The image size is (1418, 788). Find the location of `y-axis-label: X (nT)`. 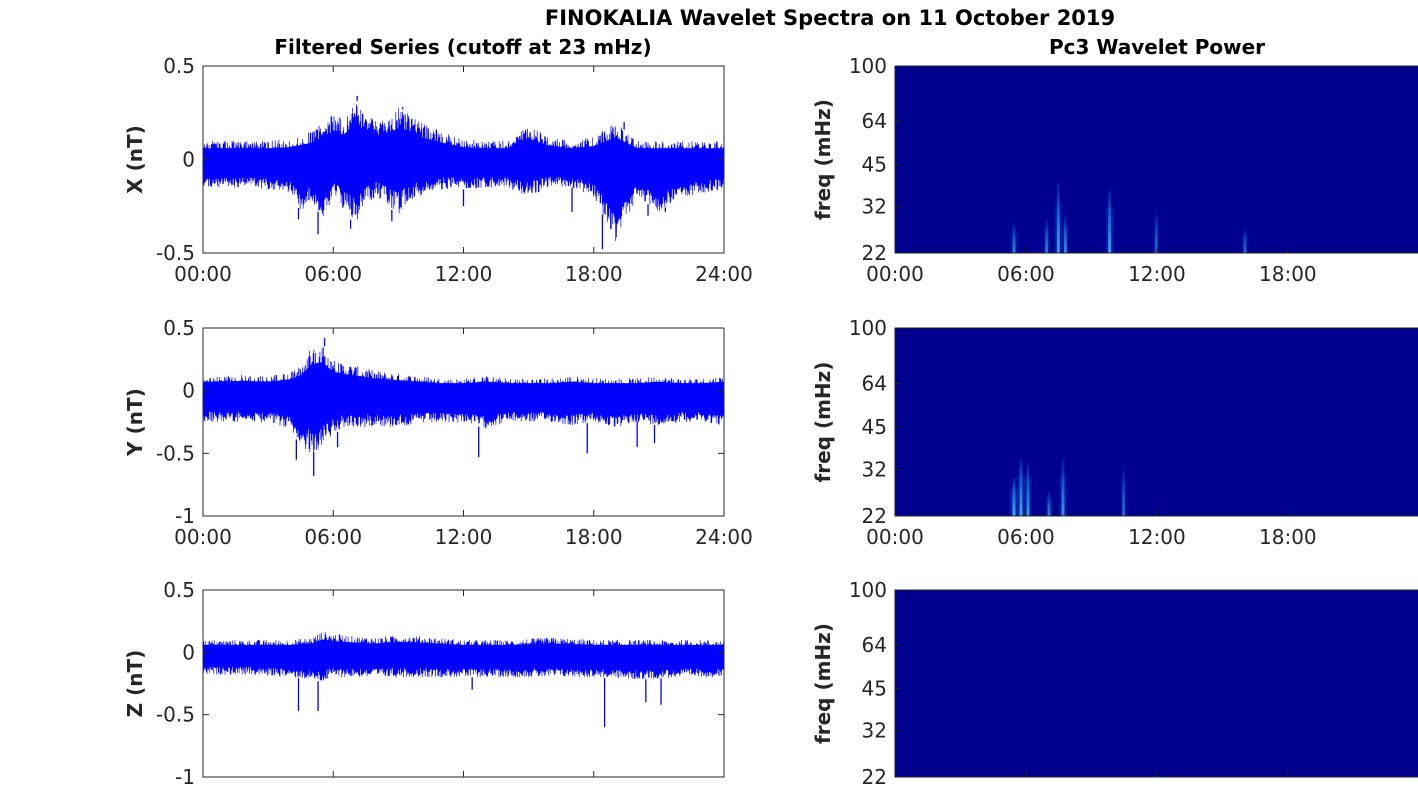

y-axis-label: X (nT) is located at coordinates (135, 159).